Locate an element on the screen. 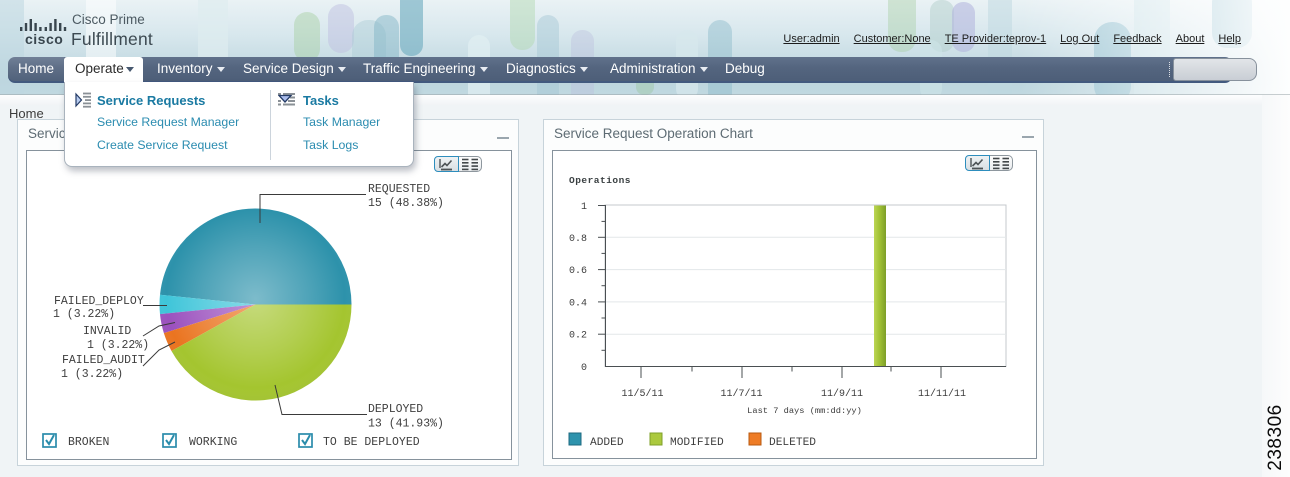 The width and height of the screenshot is (1290, 477). svg-text: 11/11/11 is located at coordinates (942, 394).